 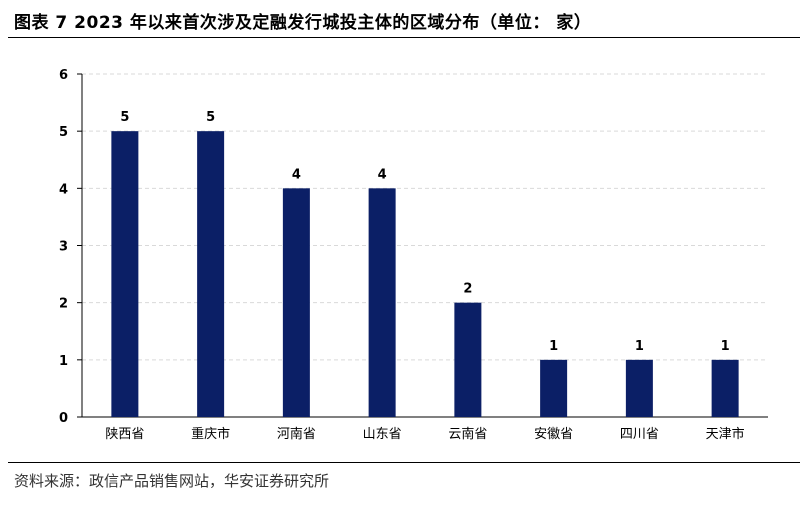 I want to click on y-tick-label: 0, so click(x=63, y=418).